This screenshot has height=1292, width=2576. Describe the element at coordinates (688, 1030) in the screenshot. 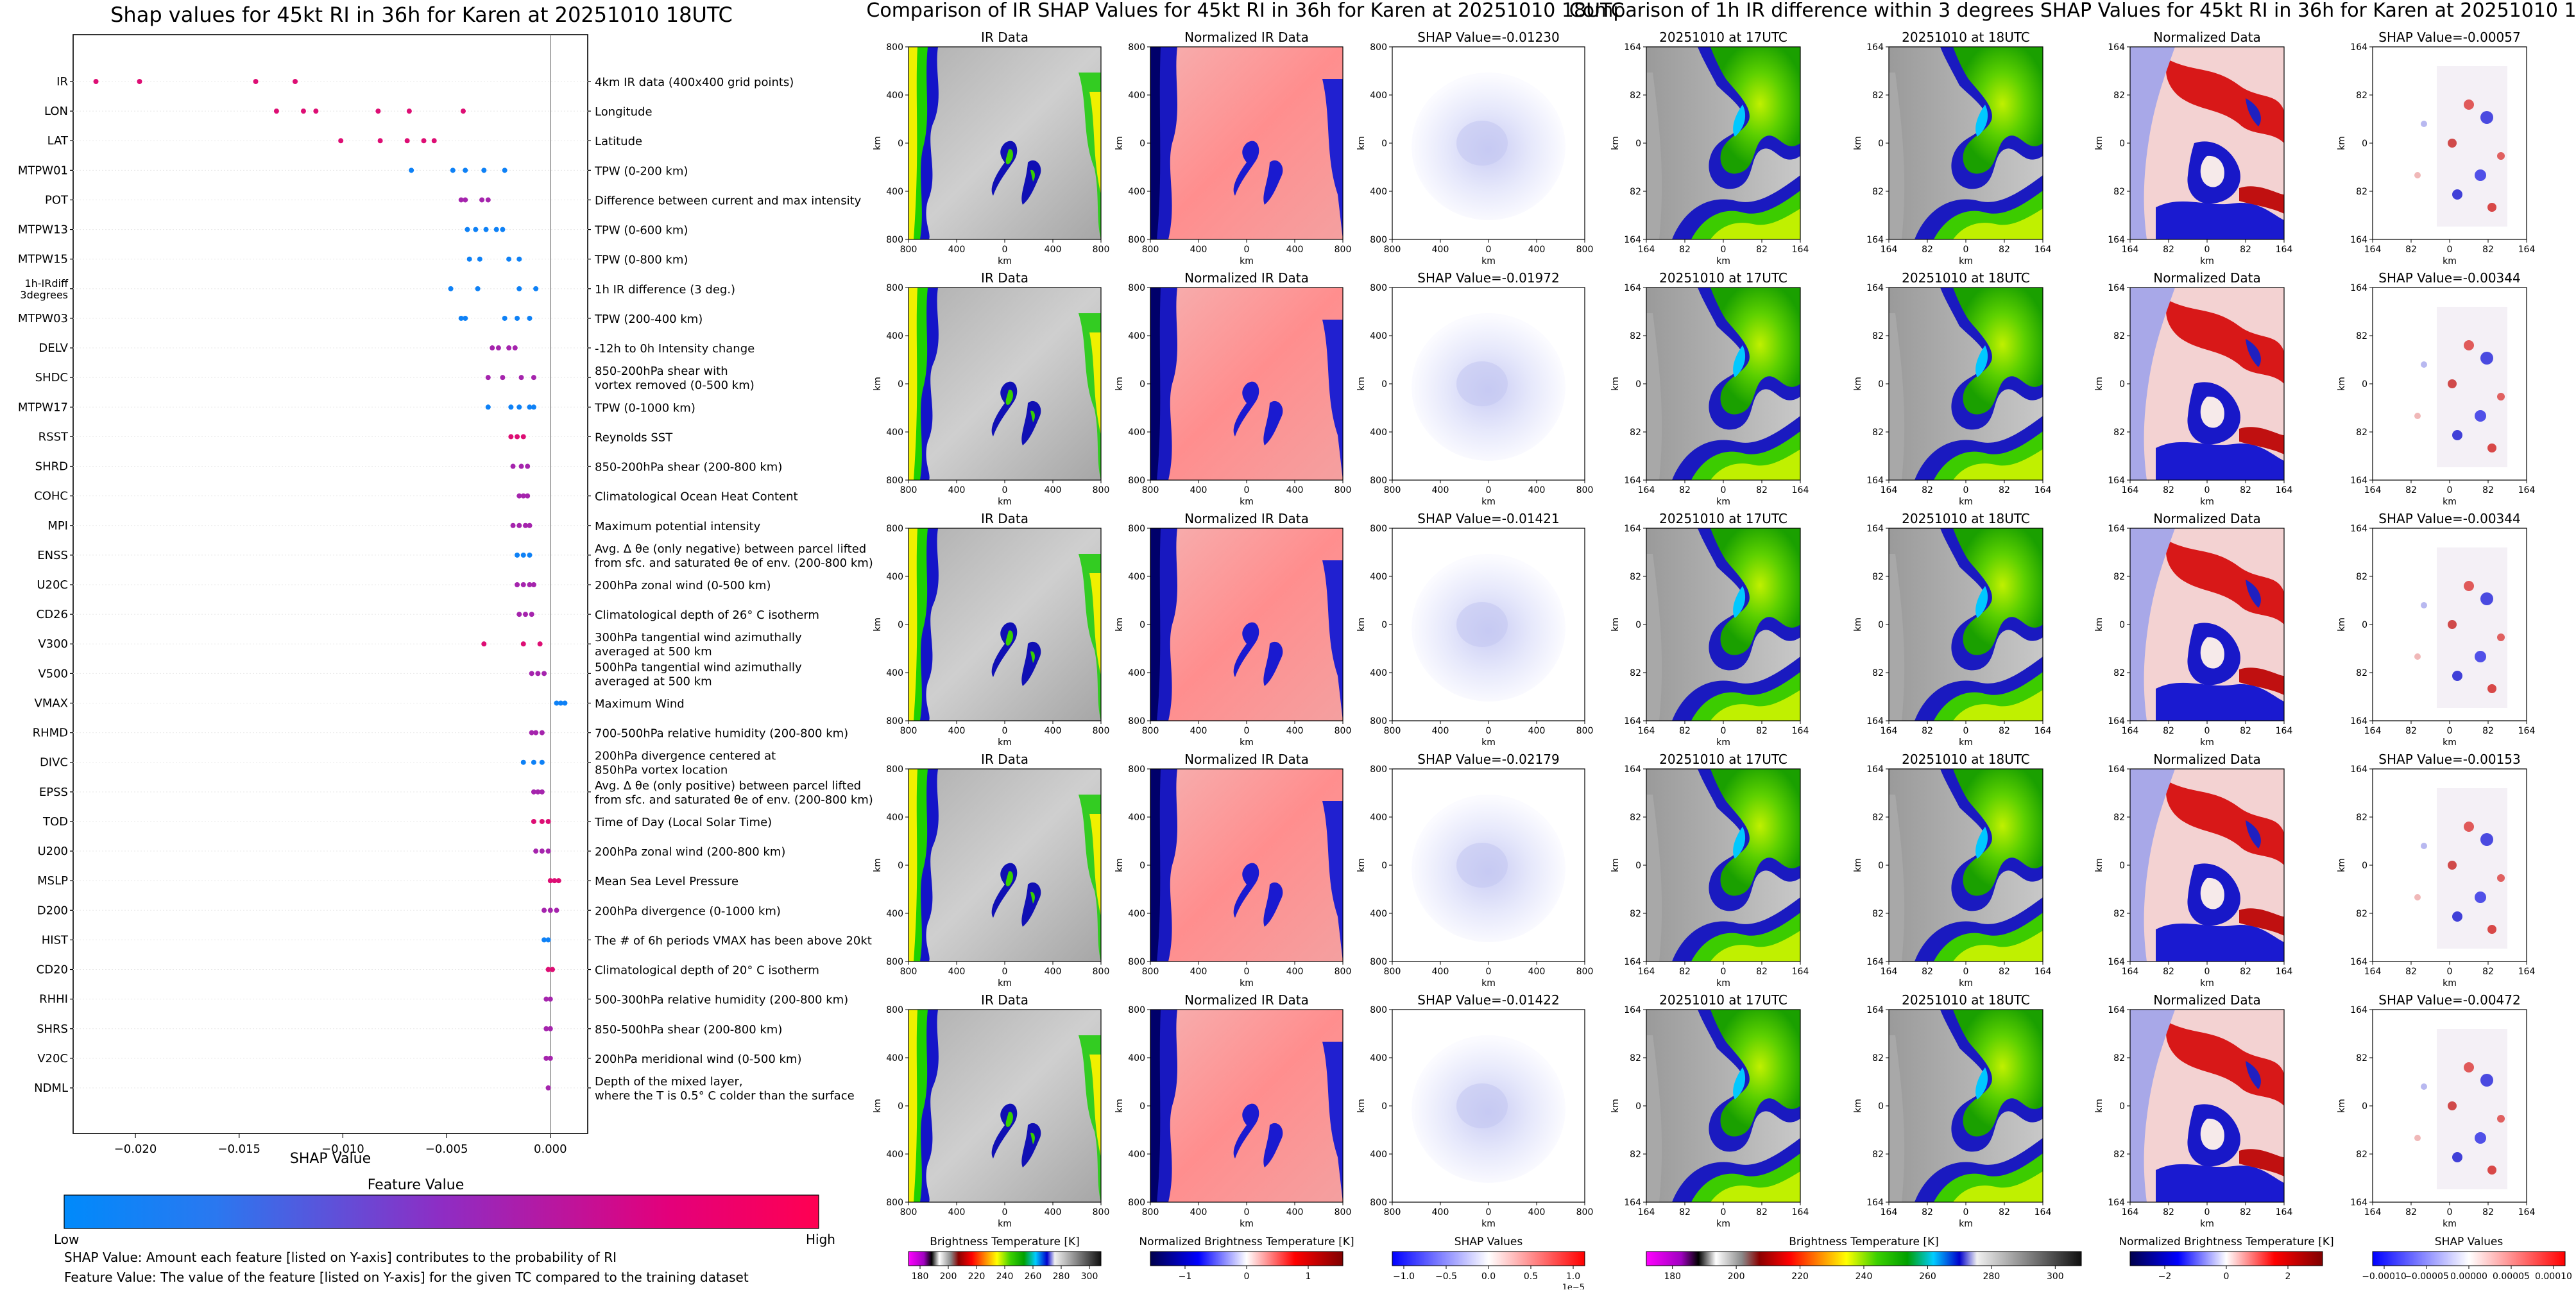

I see `feature-description-label: 850-500hPa shear (200-800 km)` at that location.